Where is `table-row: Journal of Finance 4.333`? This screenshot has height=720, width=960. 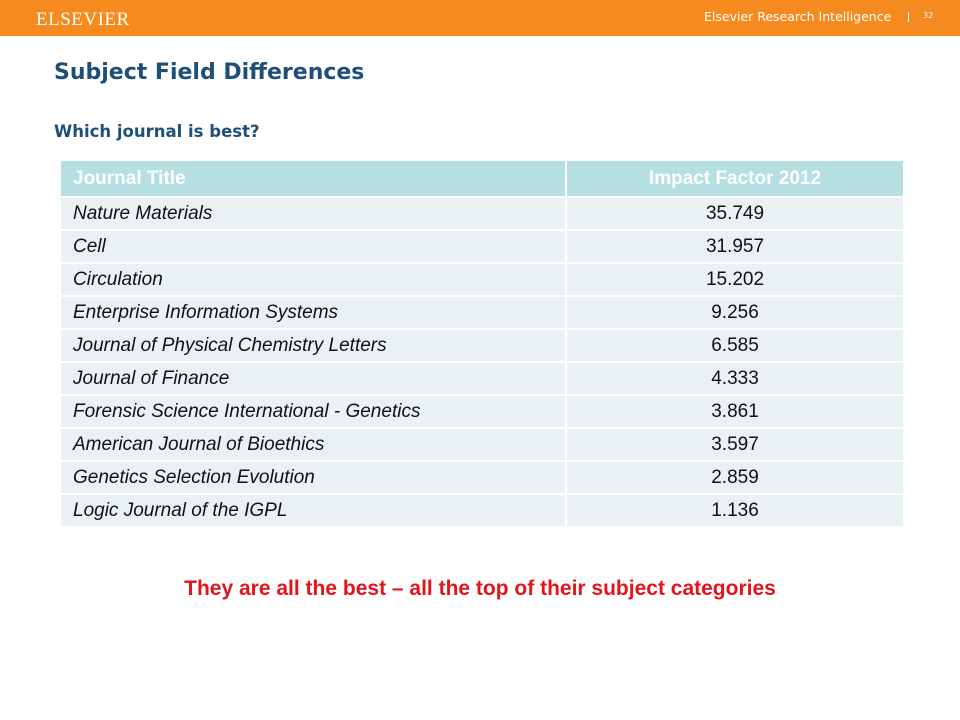
table-row: Journal of Finance 4.333 is located at coordinates (482, 379).